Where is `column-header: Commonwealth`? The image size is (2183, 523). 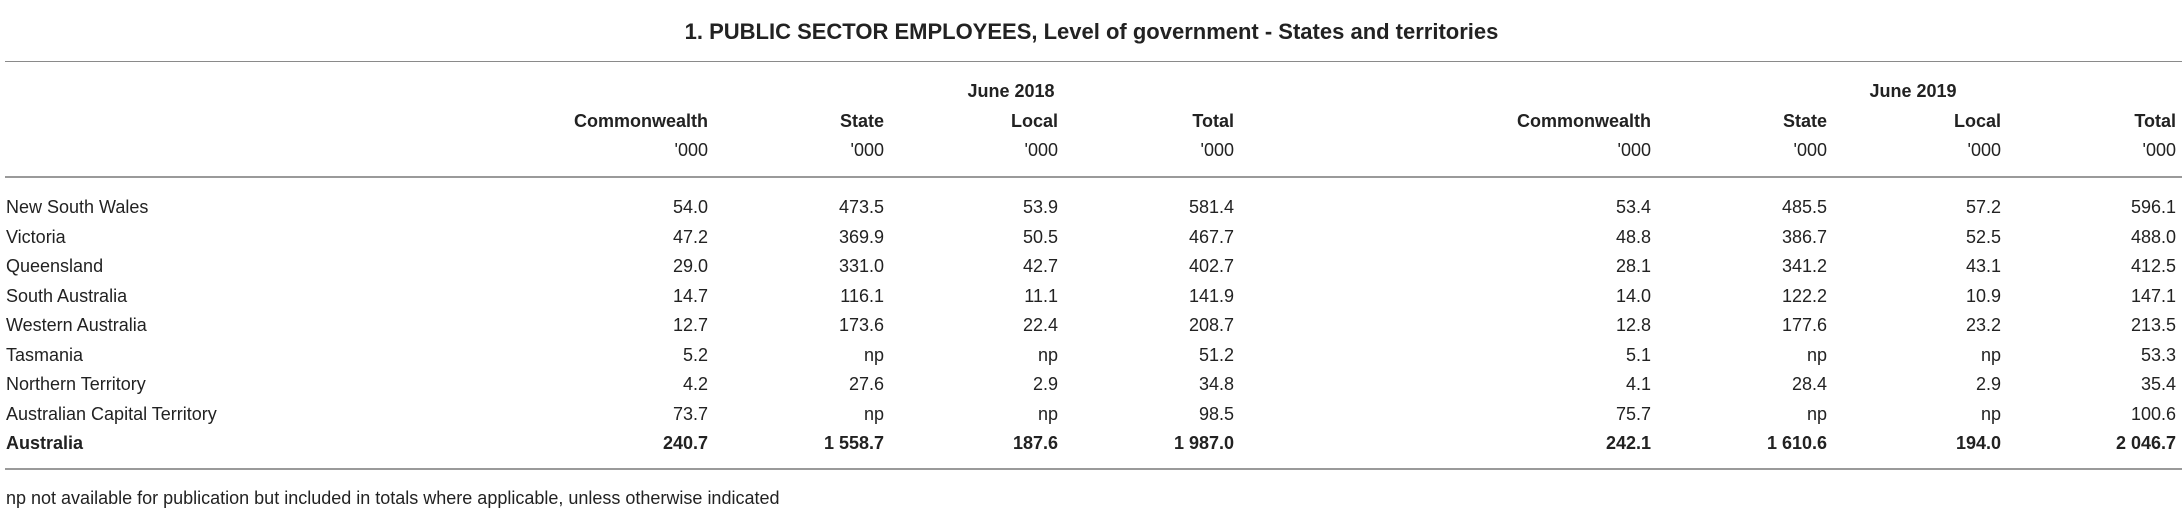 column-header: Commonwealth is located at coordinates (640, 121).